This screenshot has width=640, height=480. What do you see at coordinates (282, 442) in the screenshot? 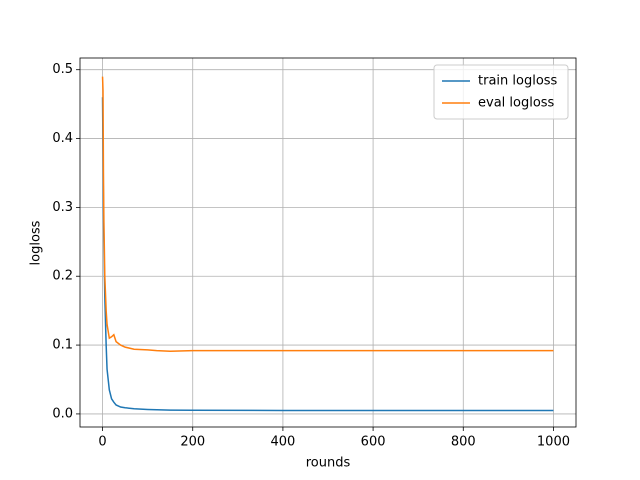
I see `x-tick-label: 400` at bounding box center [282, 442].